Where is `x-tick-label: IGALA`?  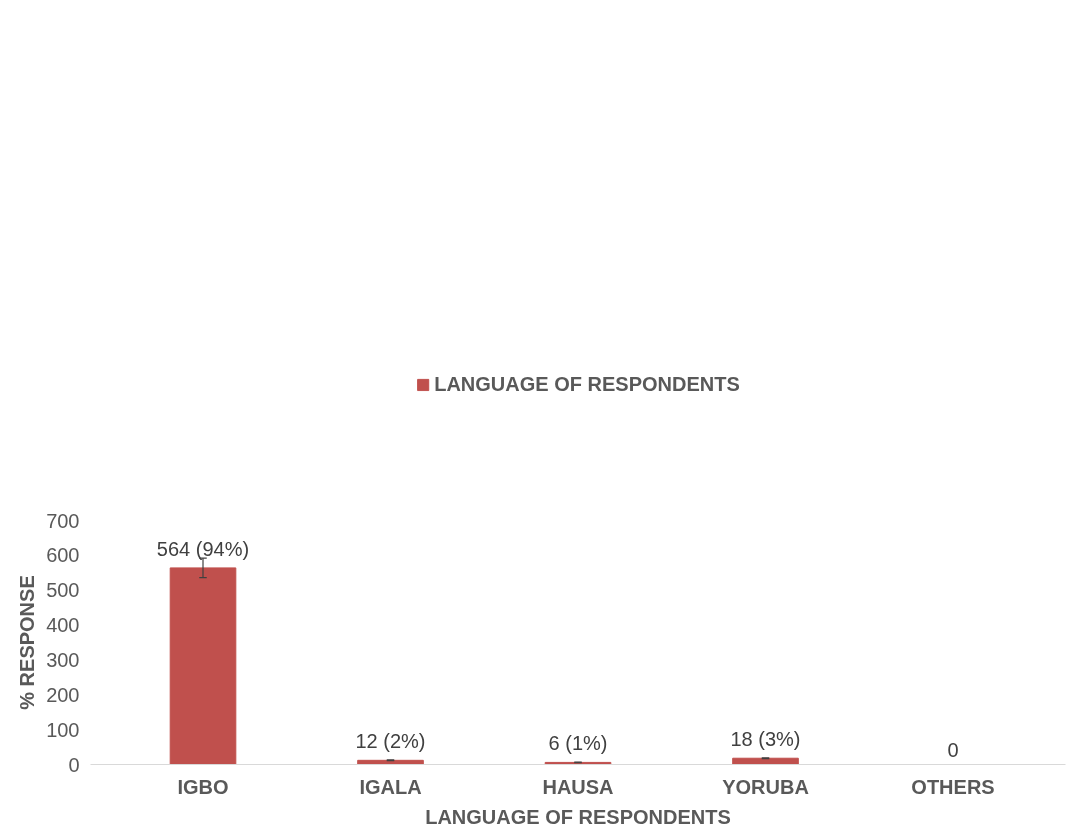
x-tick-label: IGALA is located at coordinates (390, 786).